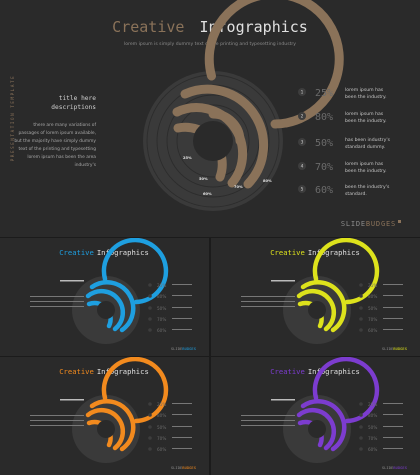  What do you see at coordinates (267, 181) in the screenshot?
I see `ring-label: 80%` at bounding box center [267, 181].